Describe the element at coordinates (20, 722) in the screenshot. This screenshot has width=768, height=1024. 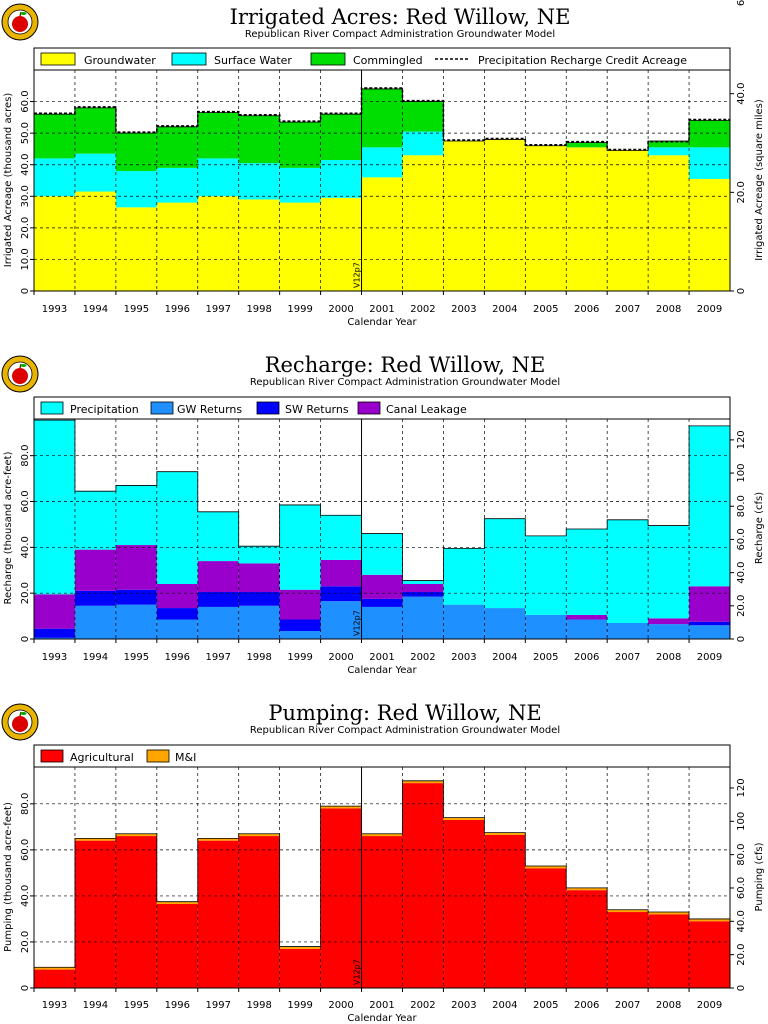
I see `logo-icon` at that location.